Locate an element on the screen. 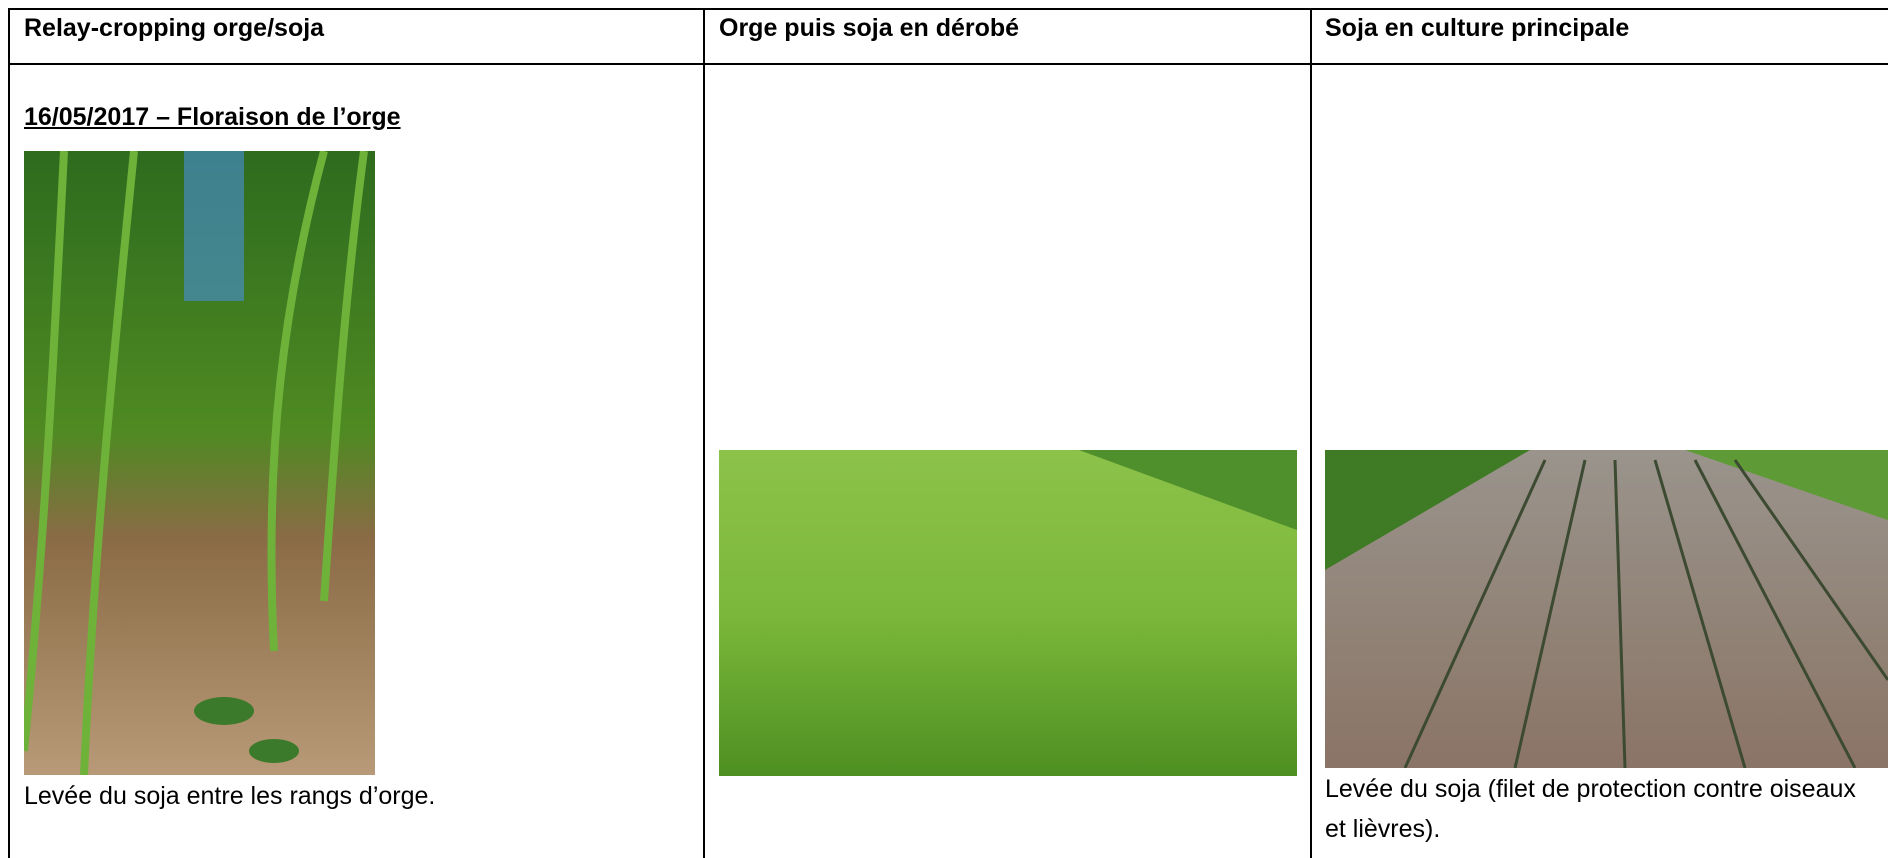 This screenshot has width=1888, height=858. photo-soy-netted is located at coordinates (1606, 609).